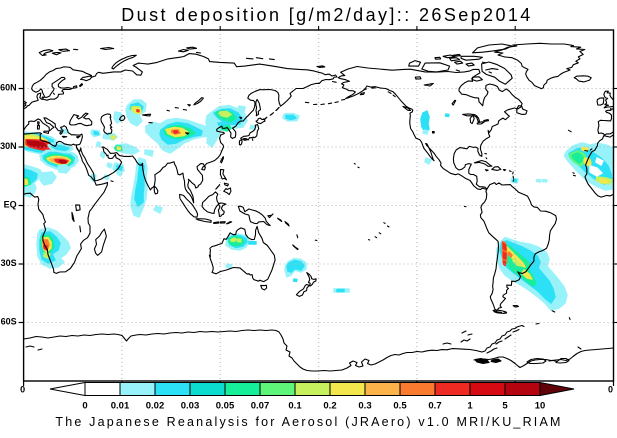 The width and height of the screenshot is (617, 438). What do you see at coordinates (505, 406) in the screenshot?
I see `svg-text: 5` at bounding box center [505, 406].